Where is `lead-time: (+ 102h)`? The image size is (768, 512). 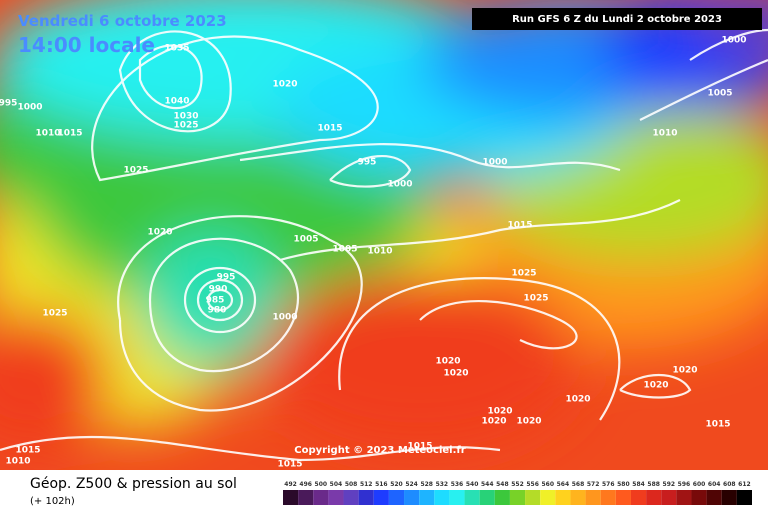
lead-time: (+ 102h) is located at coordinates (52, 501).